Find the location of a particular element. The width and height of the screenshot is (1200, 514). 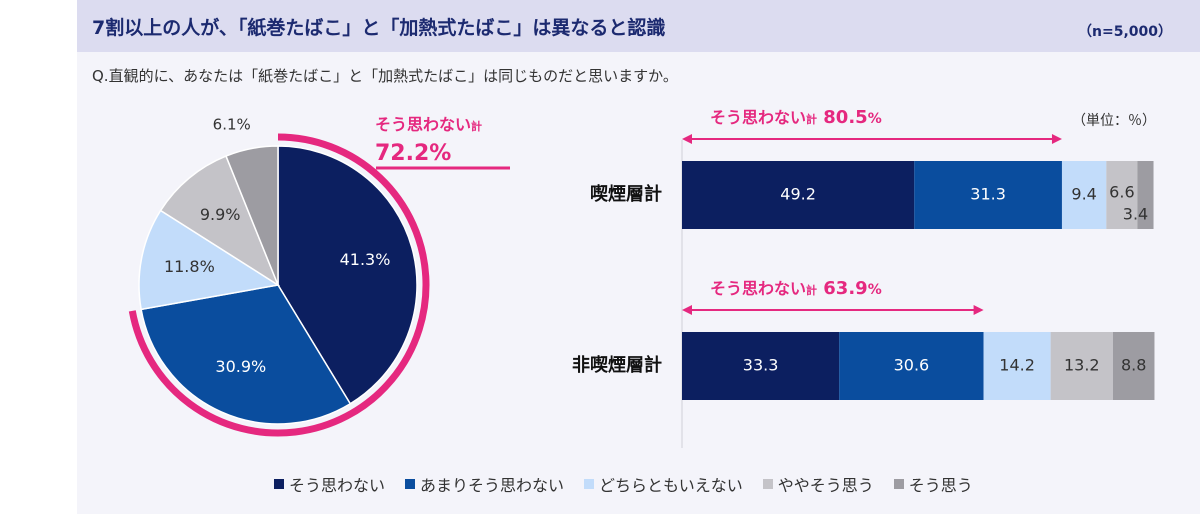

legend-item: そう思う is located at coordinates (933, 484).